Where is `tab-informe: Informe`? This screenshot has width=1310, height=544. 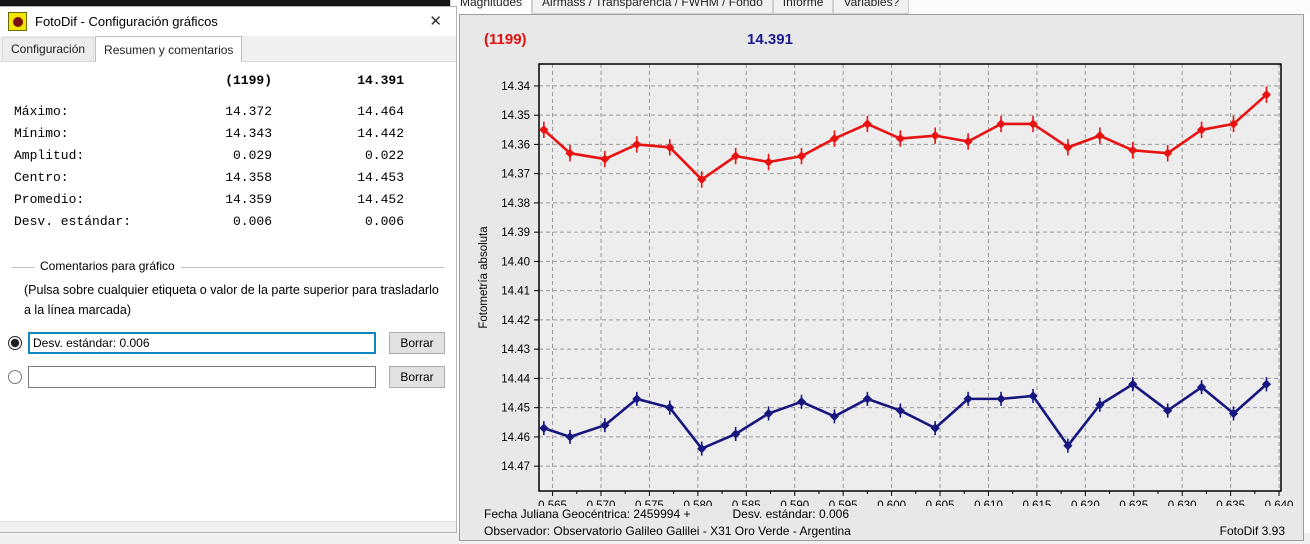 tab-informe: Informe is located at coordinates (803, 7).